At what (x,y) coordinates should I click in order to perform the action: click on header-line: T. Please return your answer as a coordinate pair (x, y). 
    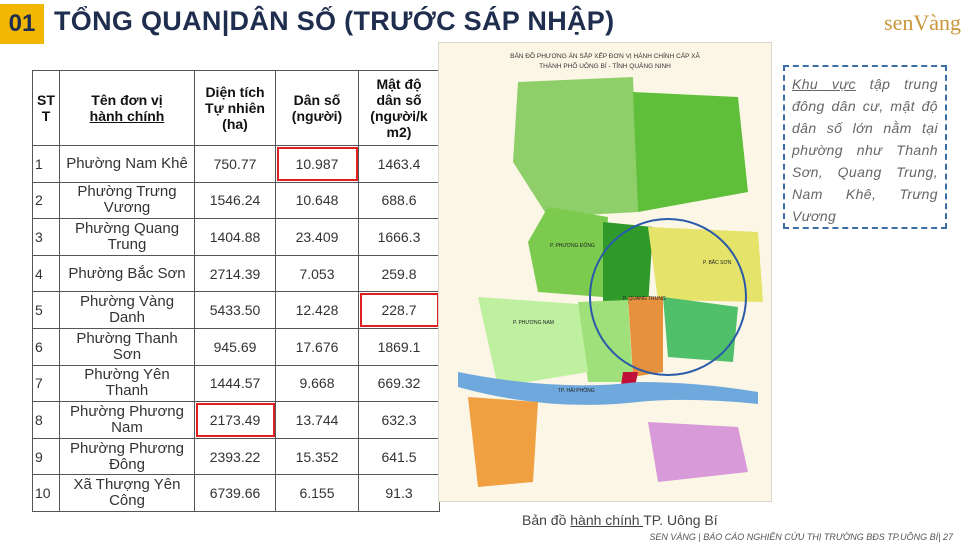
    Looking at the image, I should click on (46, 116).